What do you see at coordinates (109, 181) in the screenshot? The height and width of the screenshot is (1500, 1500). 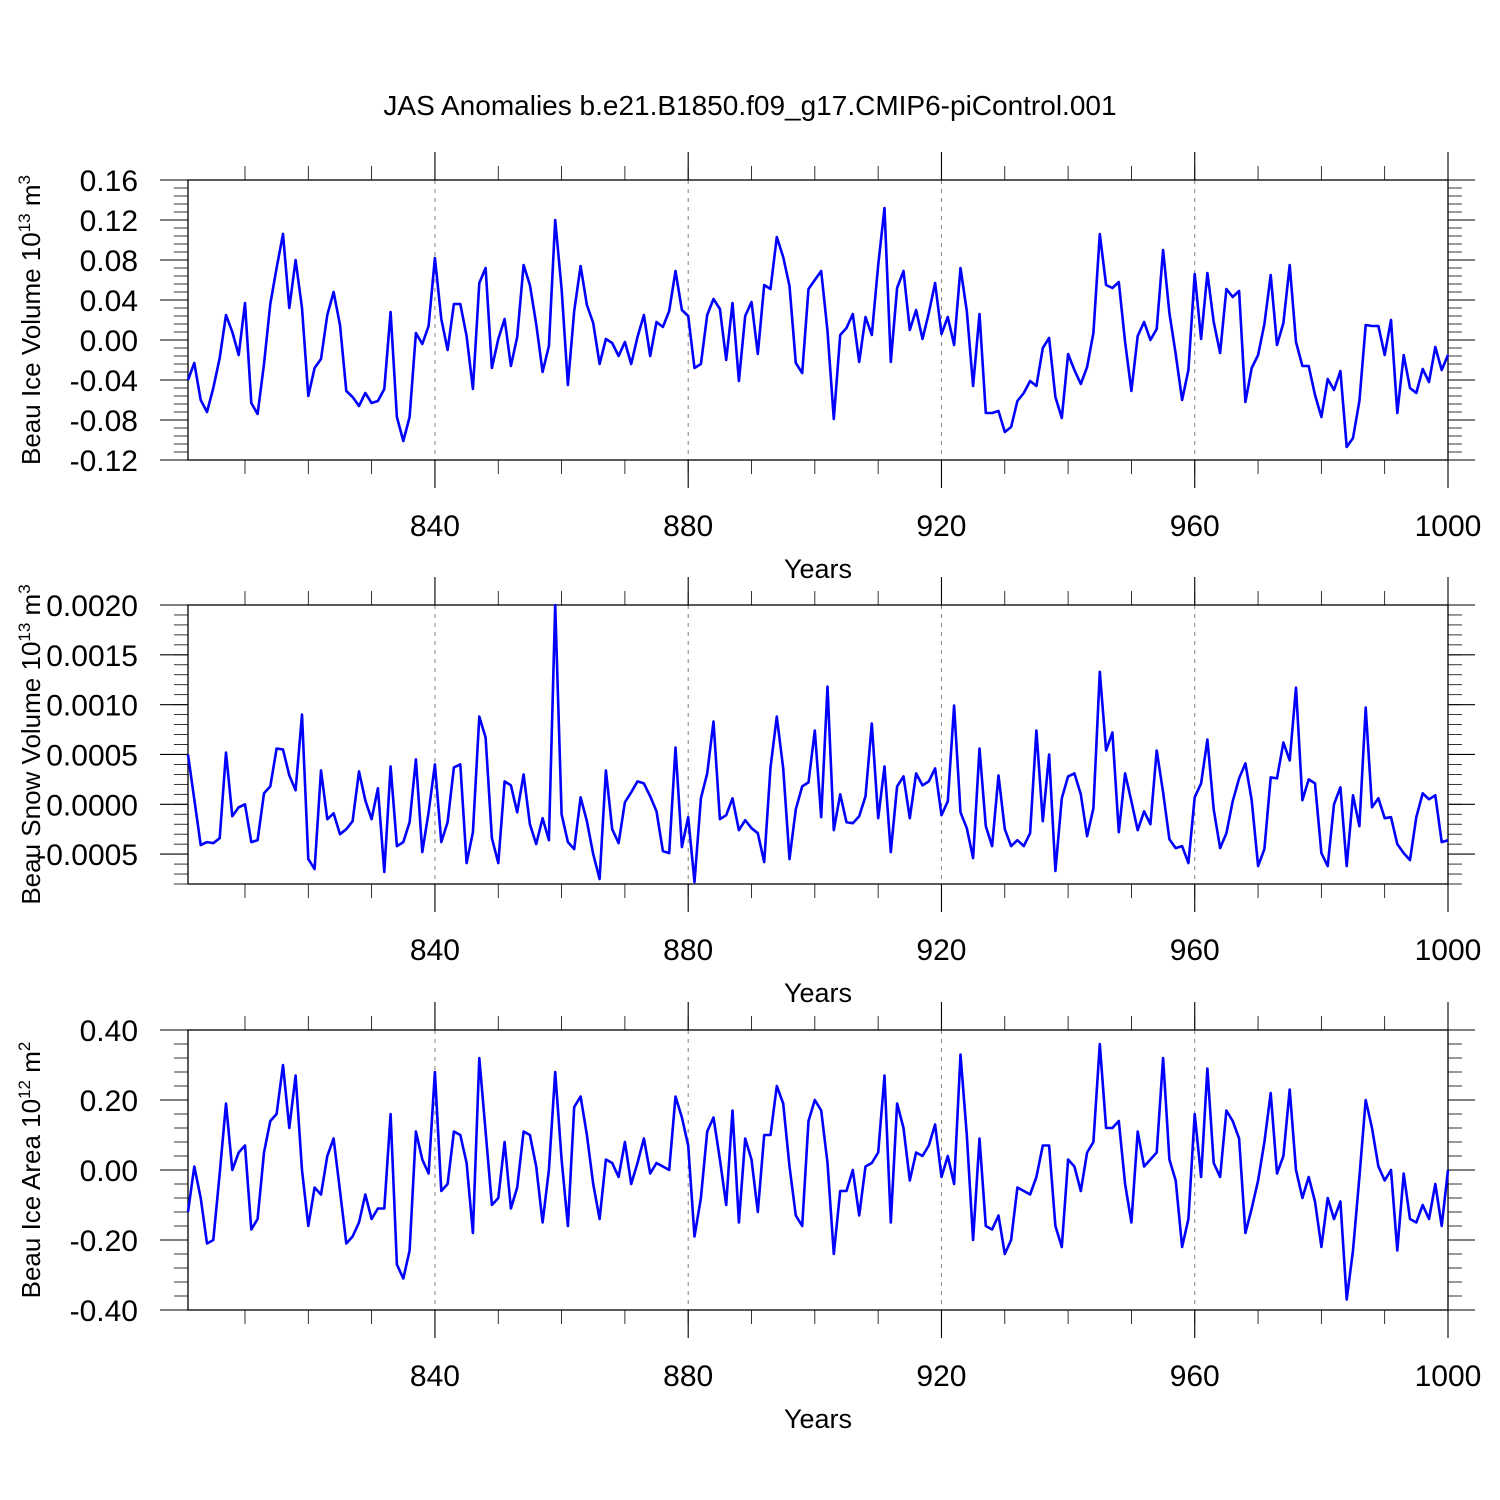 I see `chart-0-ytick-label: 0.16` at bounding box center [109, 181].